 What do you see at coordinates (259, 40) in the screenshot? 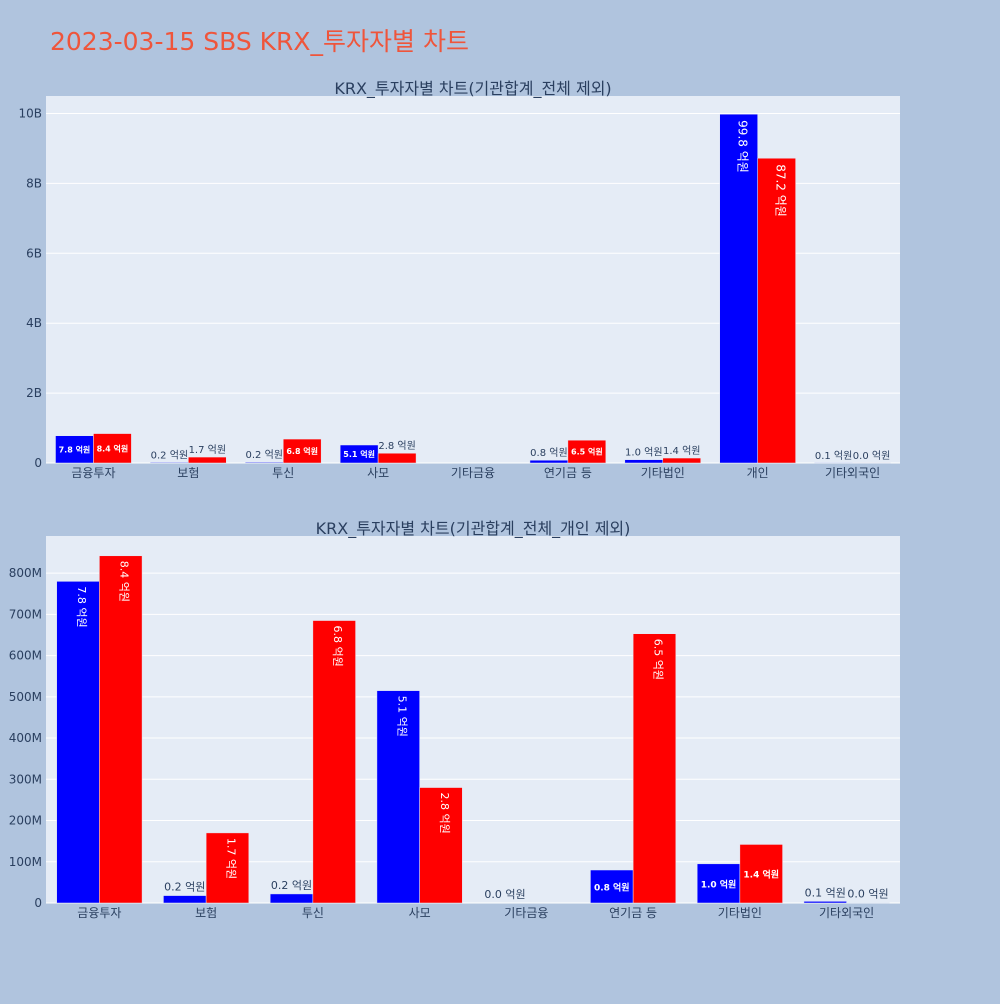
I see `page-title: 2023-03-15 SBS KRX_투자자별 차트` at bounding box center [259, 40].